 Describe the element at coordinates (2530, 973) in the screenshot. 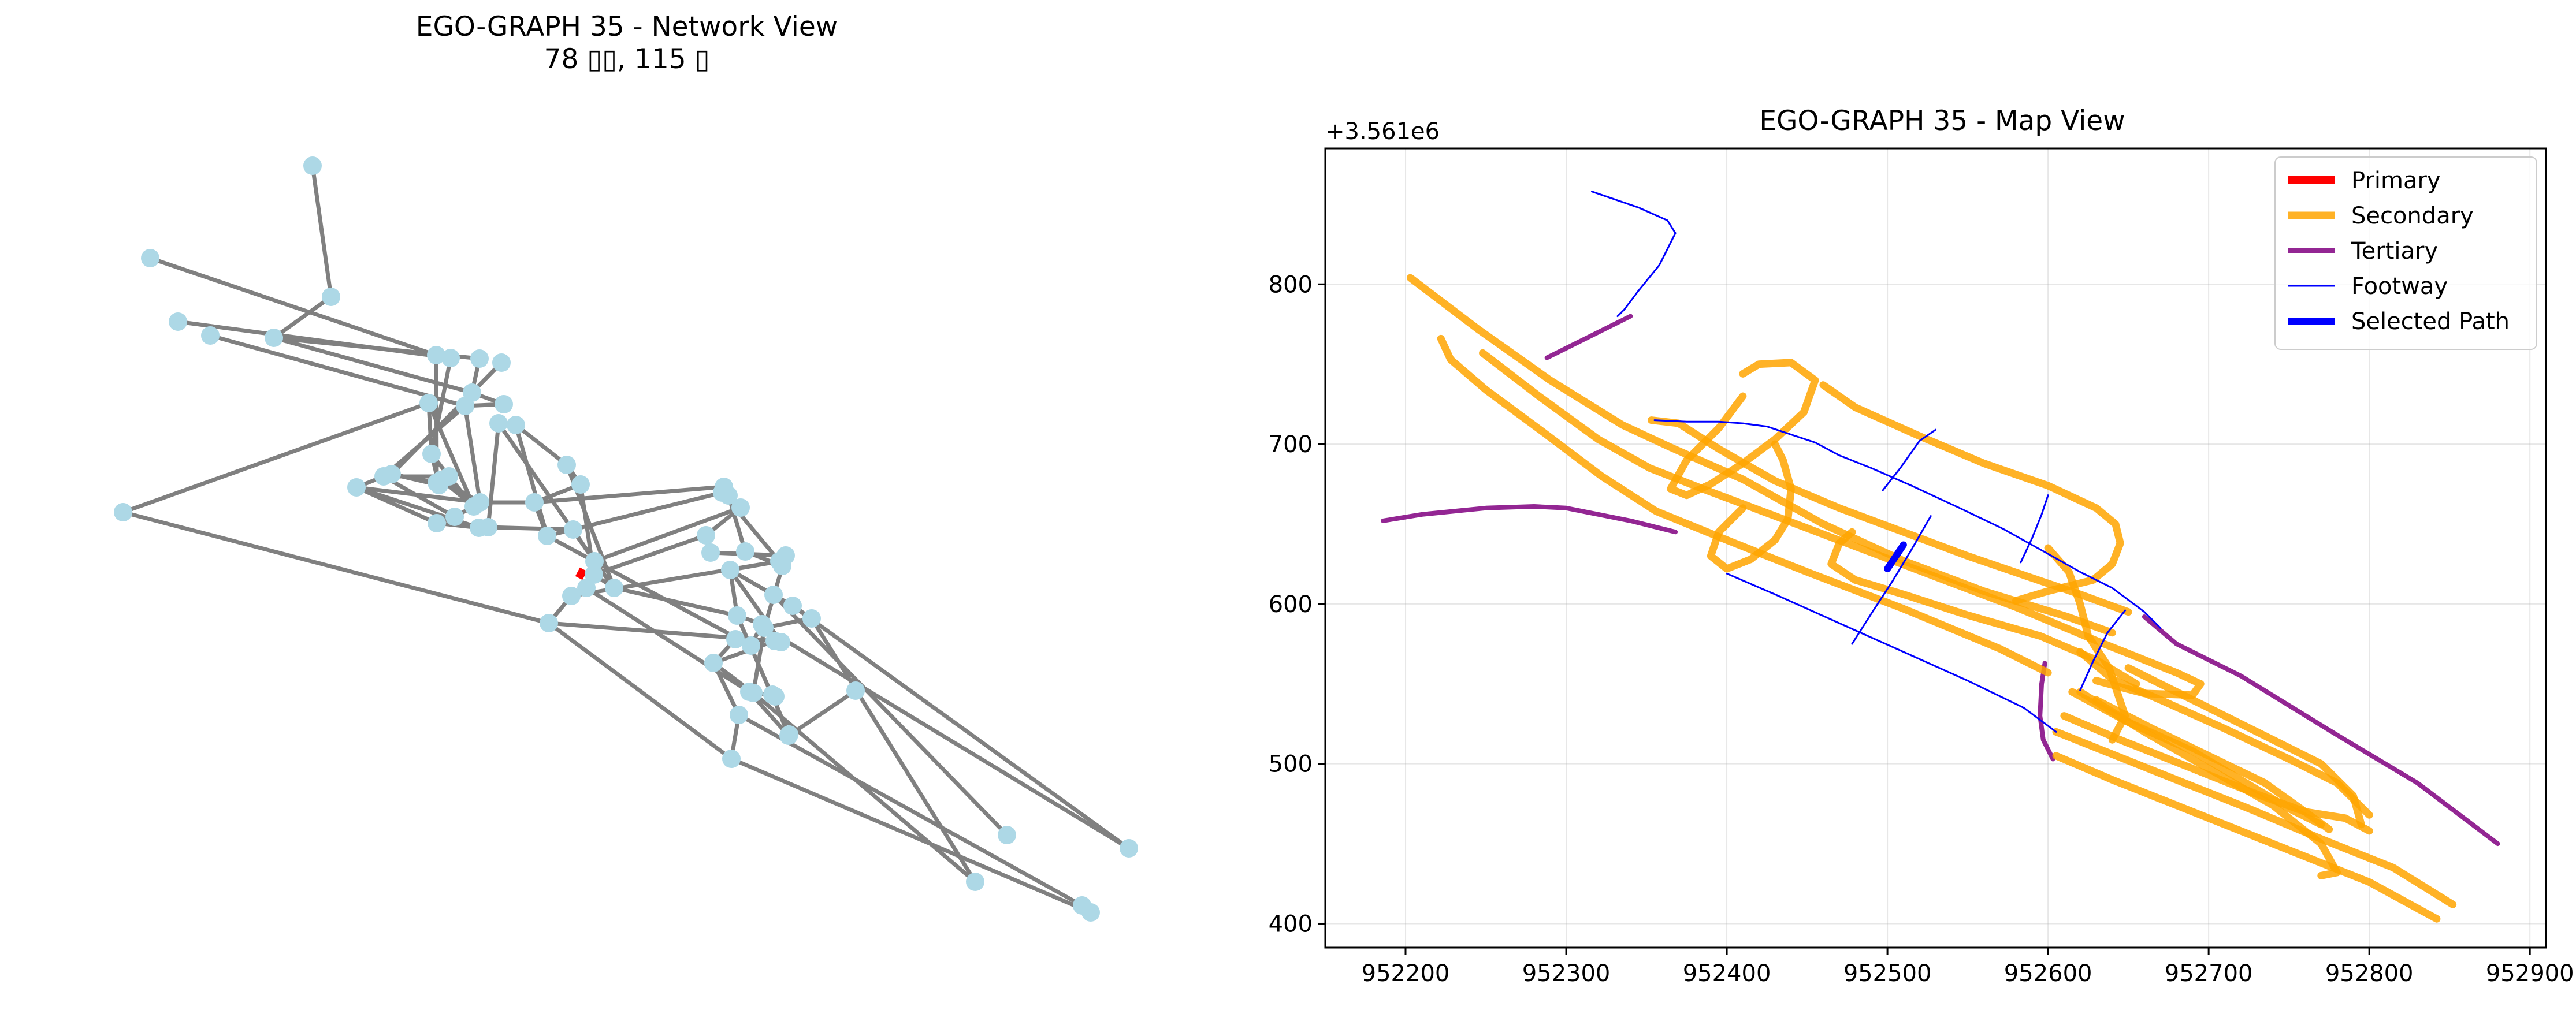

I see `x-tick-label: 952900` at that location.